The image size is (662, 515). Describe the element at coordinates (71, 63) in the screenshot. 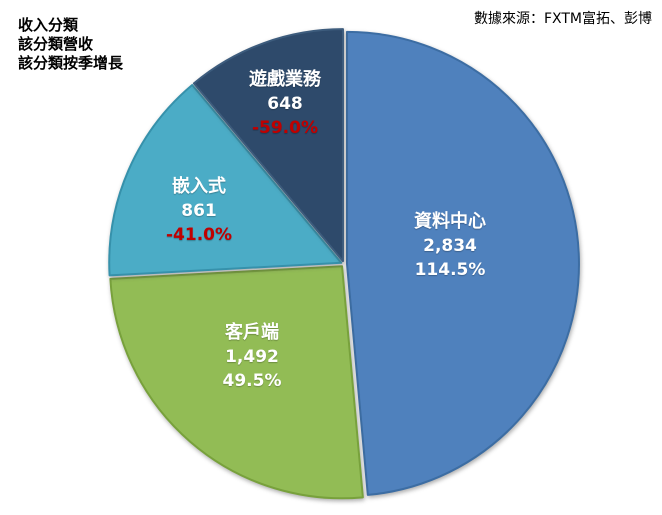

I see `chart-title-line: 該分類按季增長` at that location.